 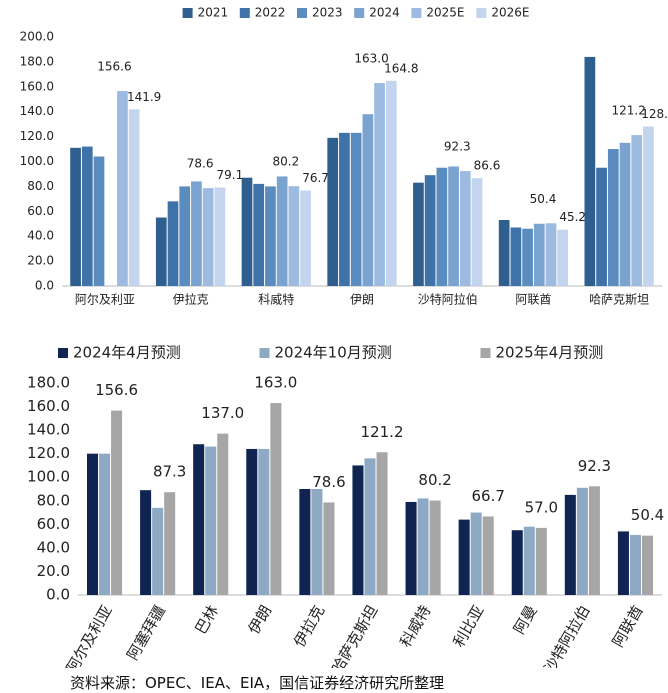 What do you see at coordinates (647, 515) in the screenshot?
I see `value-label: 50.4` at bounding box center [647, 515].